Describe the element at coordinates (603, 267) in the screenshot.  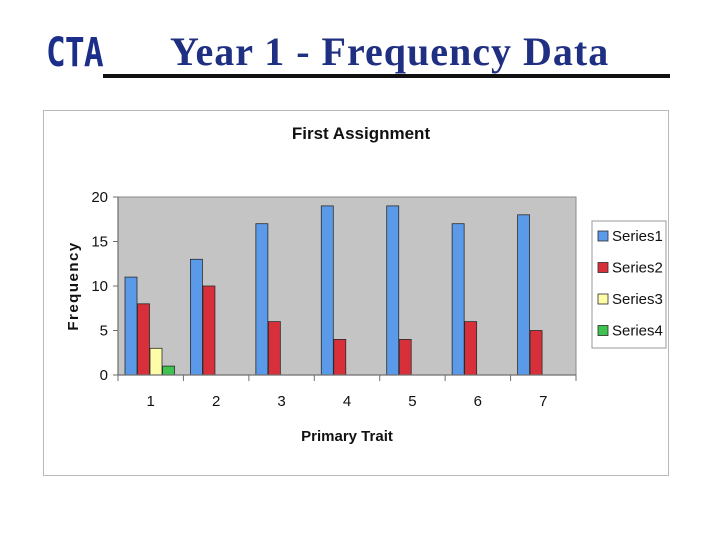
I see `legend-swatch-series2` at that location.